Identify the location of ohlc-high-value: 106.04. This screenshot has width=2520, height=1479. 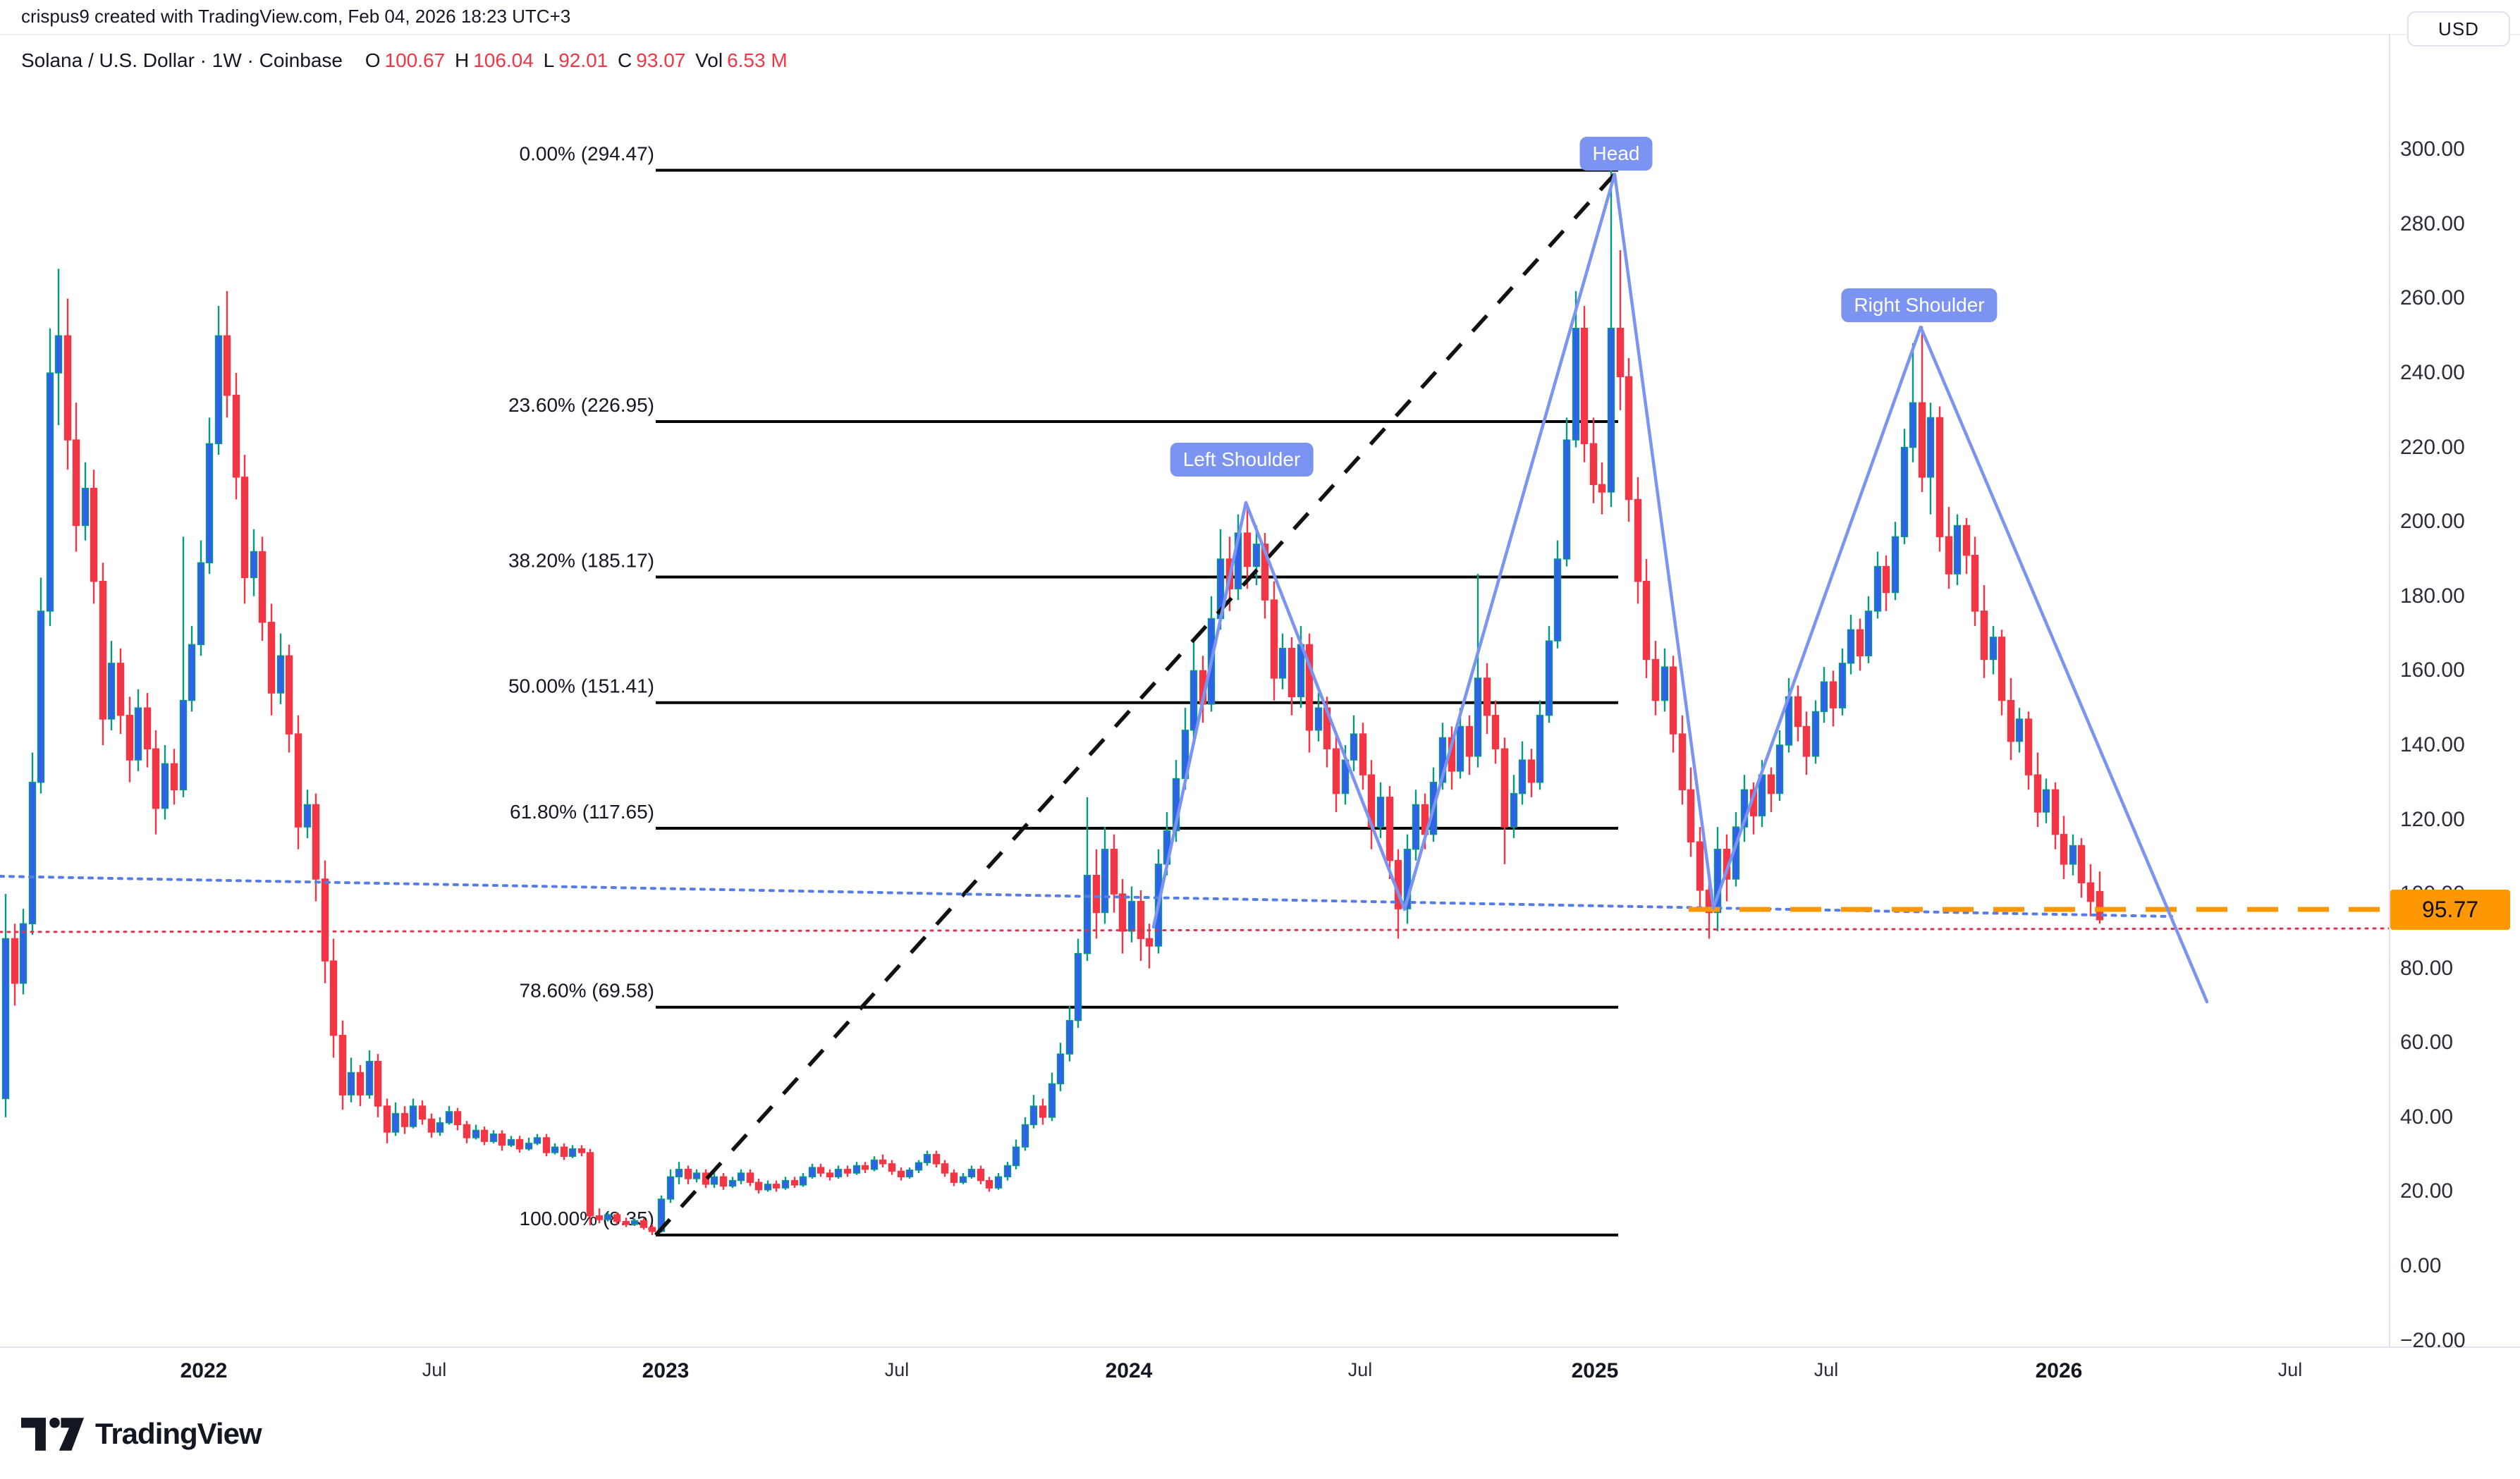
(503, 60).